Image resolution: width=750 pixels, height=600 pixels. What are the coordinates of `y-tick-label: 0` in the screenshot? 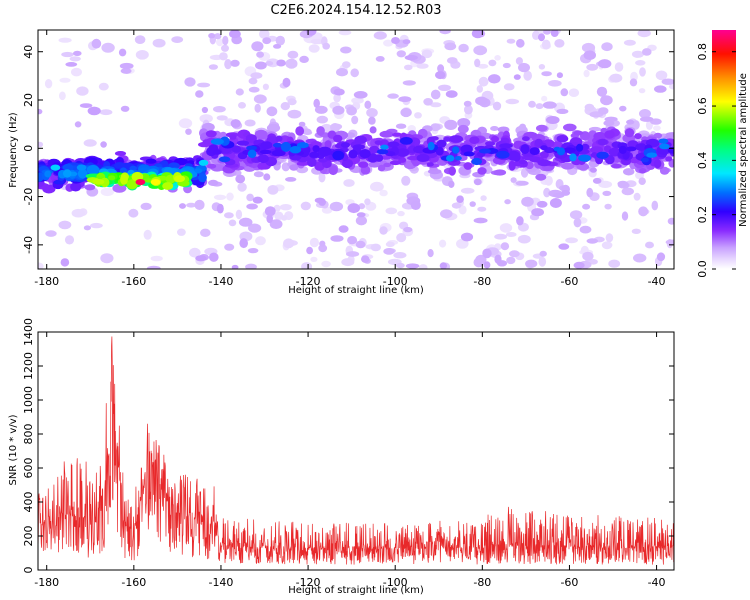 It's located at (28, 148).